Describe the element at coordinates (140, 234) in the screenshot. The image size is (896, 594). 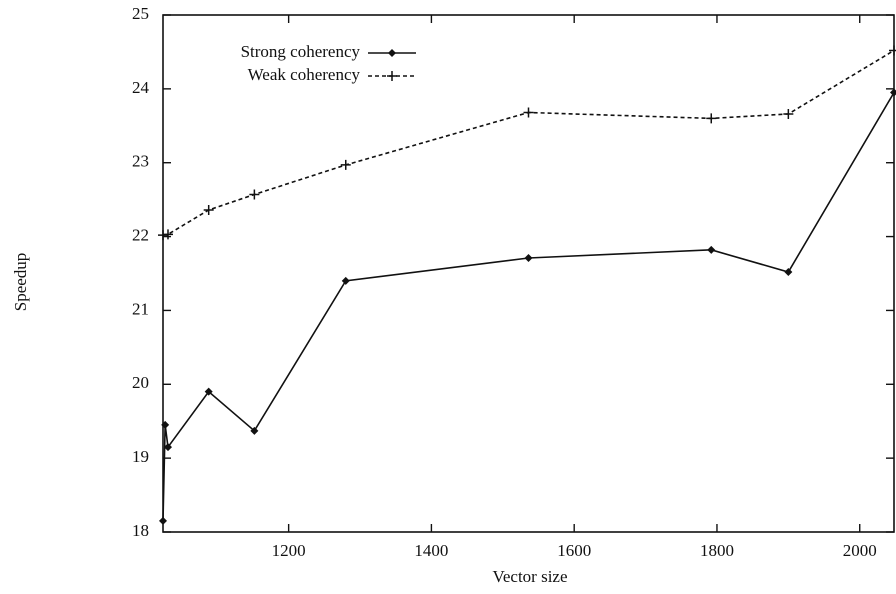
I see `y-tick-label: 22` at that location.